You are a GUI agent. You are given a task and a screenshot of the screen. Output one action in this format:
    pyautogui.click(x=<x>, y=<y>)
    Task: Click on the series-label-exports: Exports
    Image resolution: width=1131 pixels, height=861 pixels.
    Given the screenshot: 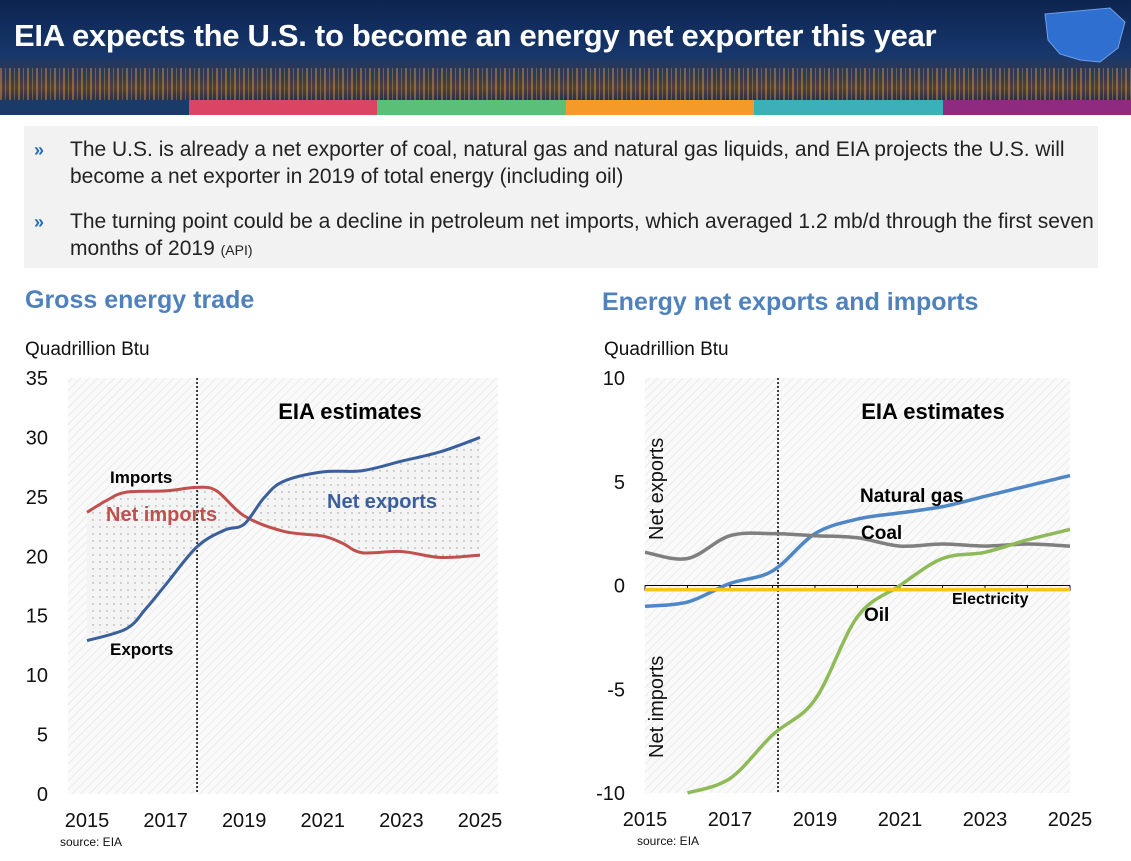 What is the action you would take?
    pyautogui.click(x=141, y=649)
    